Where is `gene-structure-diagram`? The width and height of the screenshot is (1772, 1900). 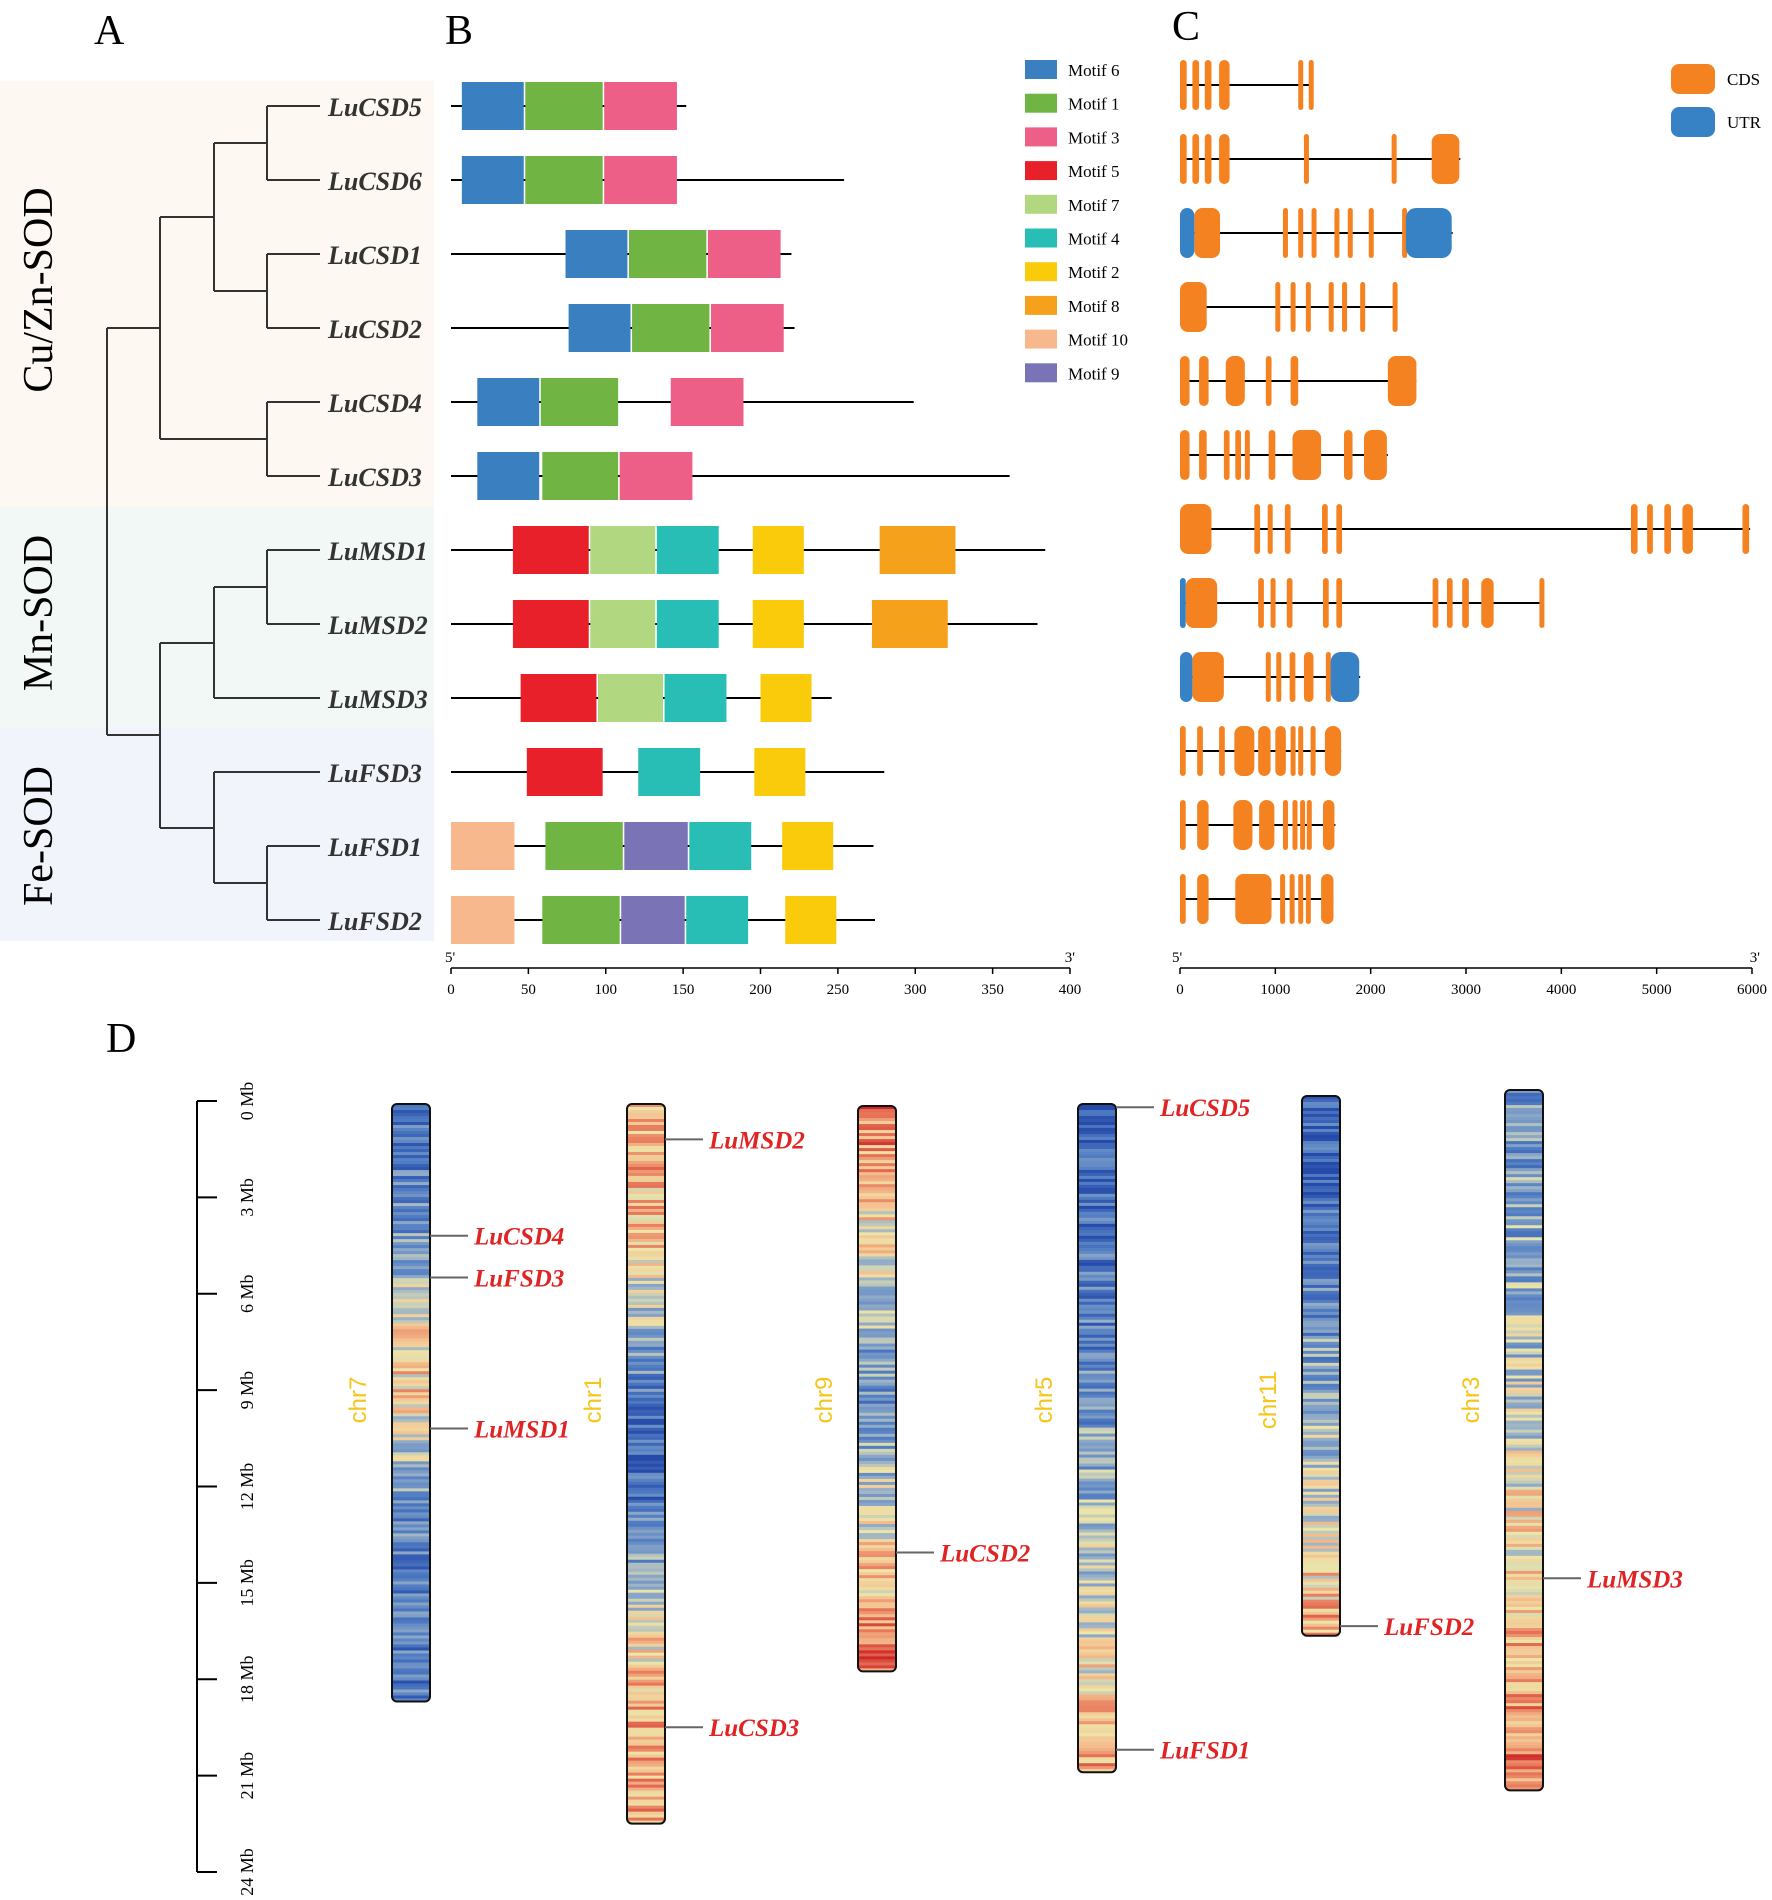 gene-structure-diagram is located at coordinates (1465, 492).